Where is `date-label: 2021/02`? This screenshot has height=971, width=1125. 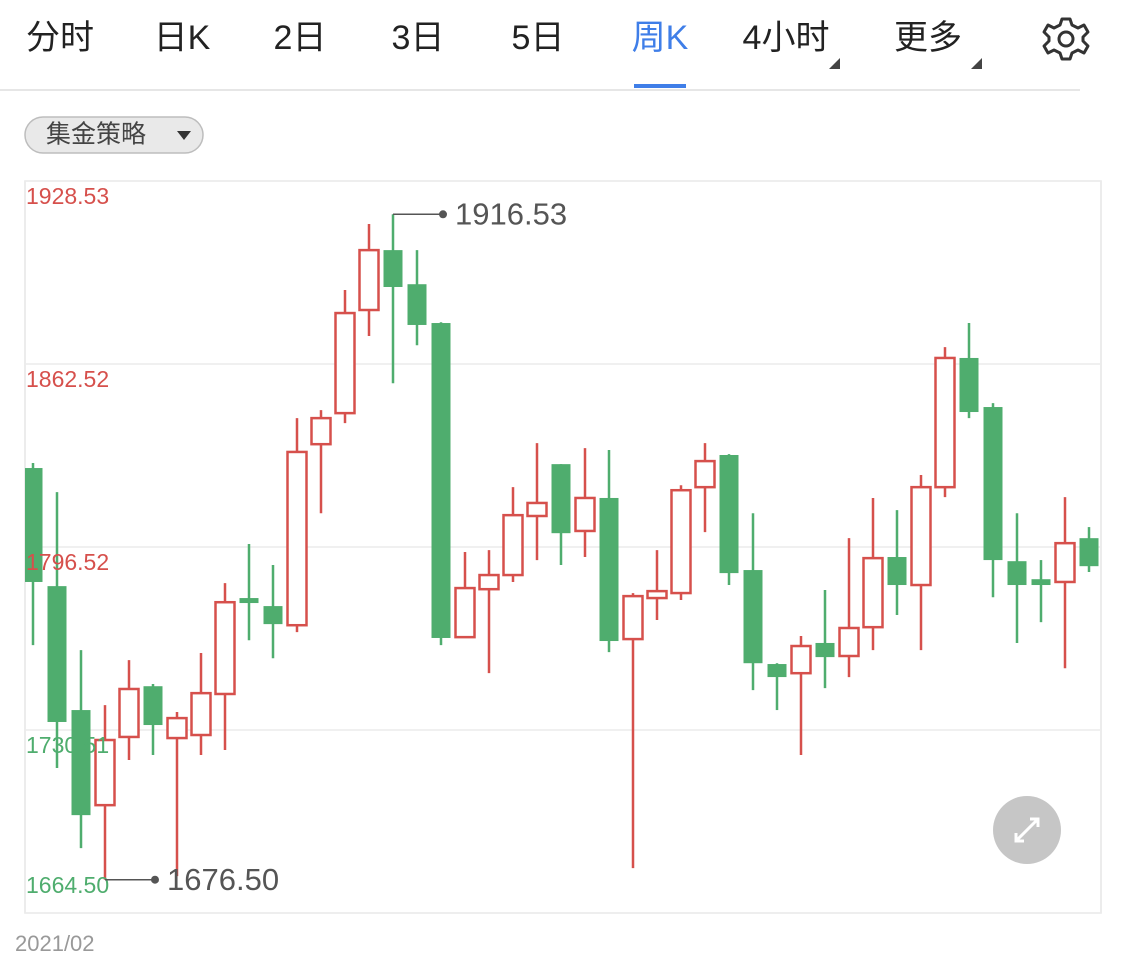 date-label: 2021/02 is located at coordinates (55, 943).